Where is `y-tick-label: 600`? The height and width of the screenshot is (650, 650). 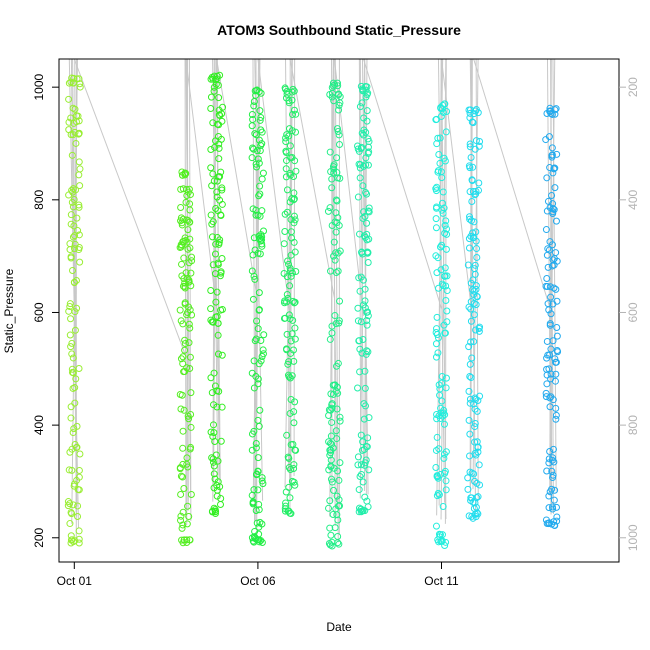 y-tick-label: 600 is located at coordinates (39, 312).